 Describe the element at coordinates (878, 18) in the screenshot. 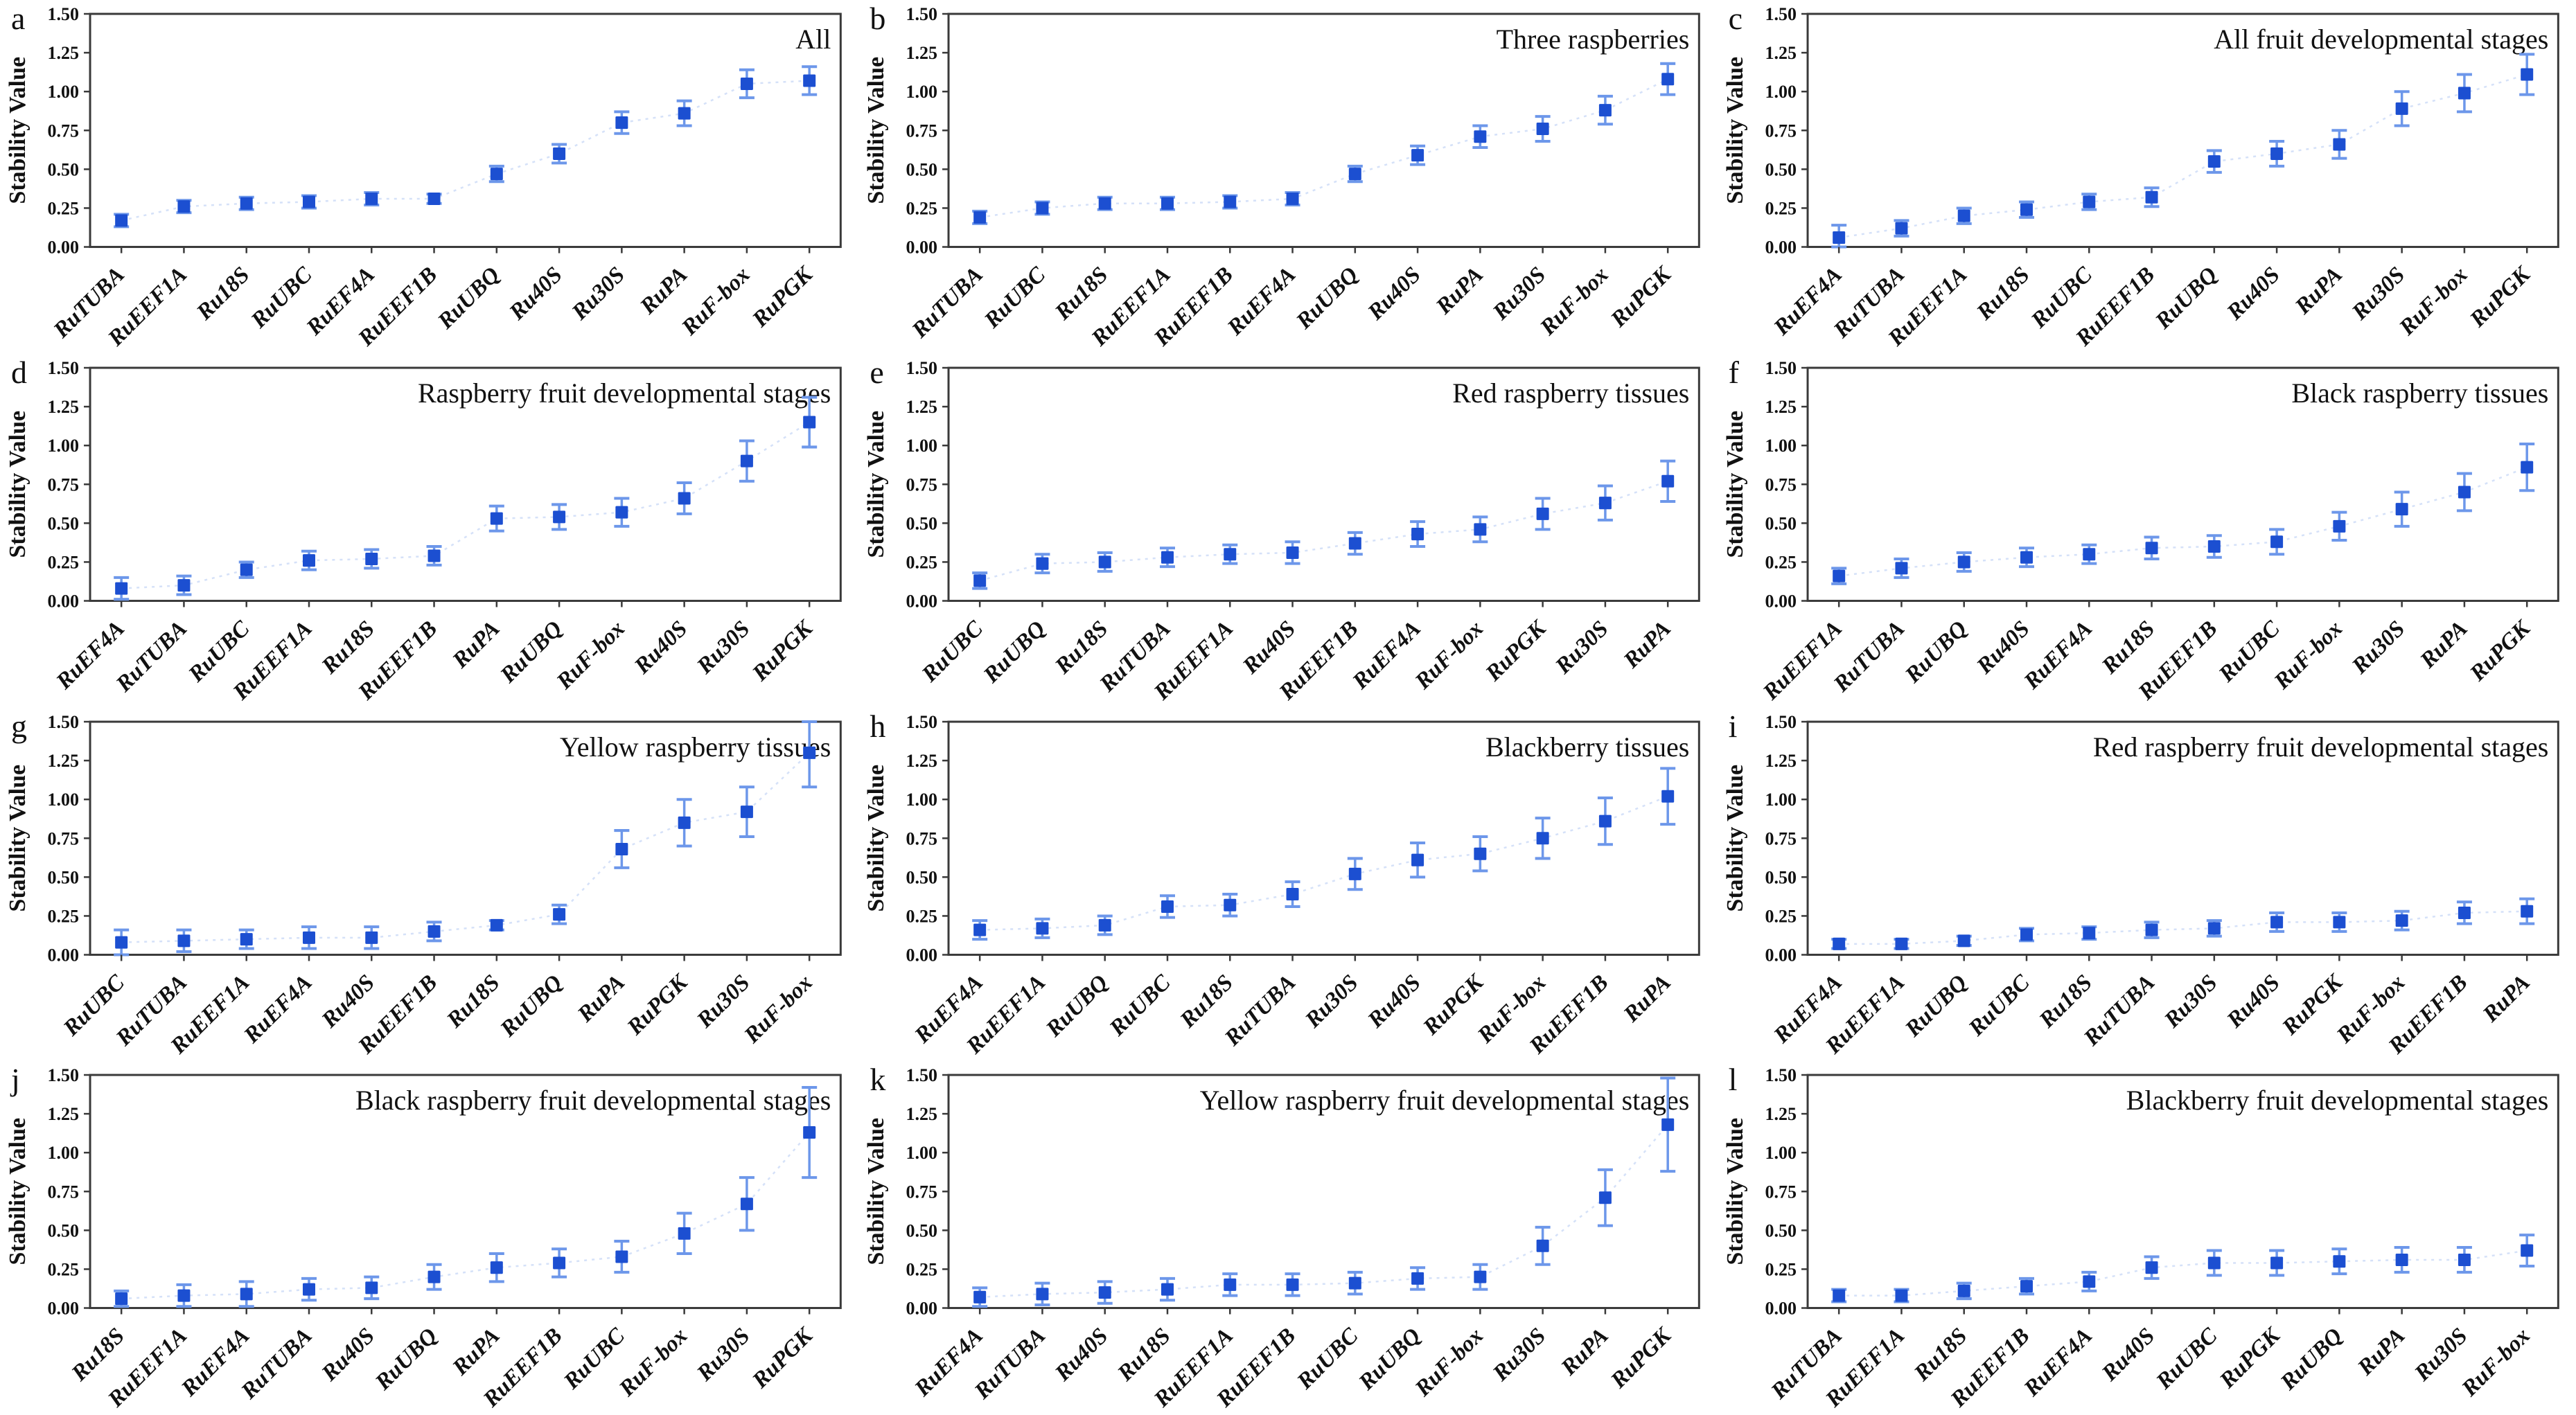

I see `panel-letter: b` at that location.